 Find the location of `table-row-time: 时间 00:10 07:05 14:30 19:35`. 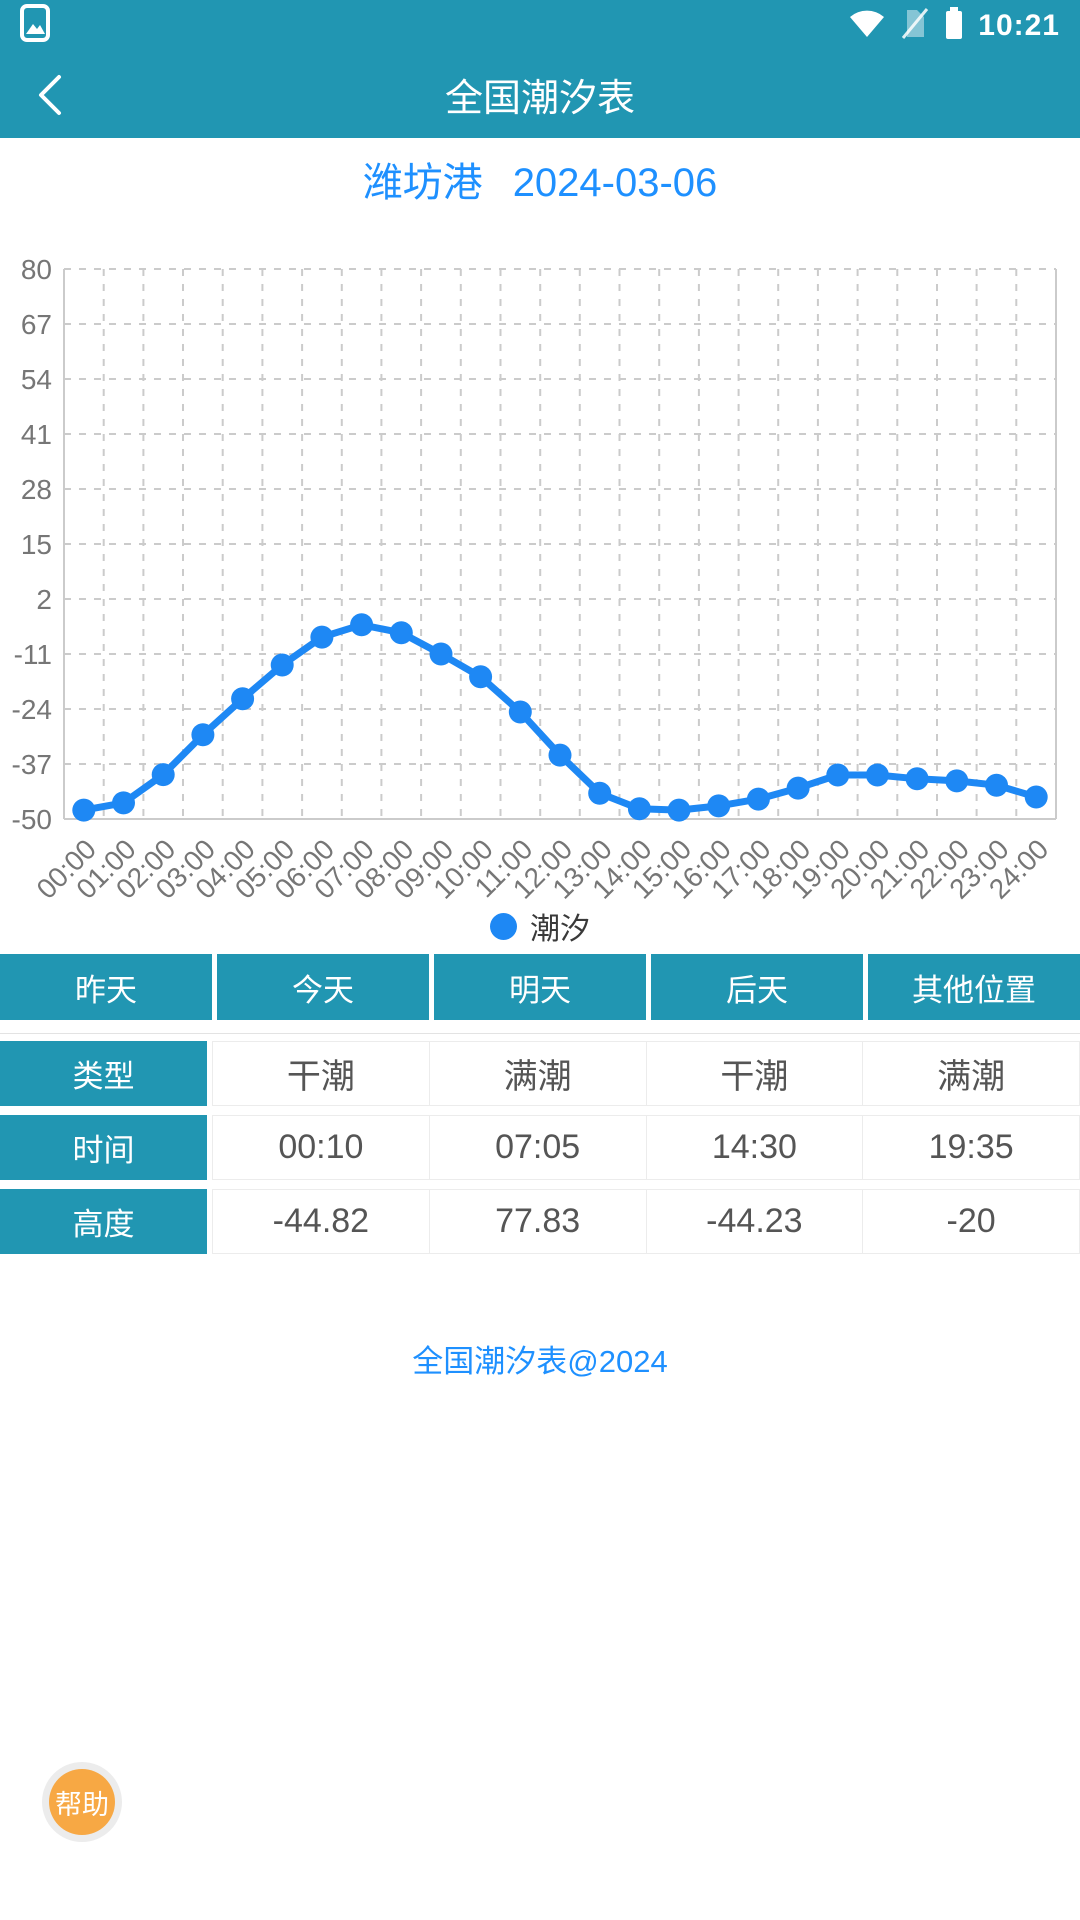

table-row-time: 时间 00:10 07:05 14:30 19:35 is located at coordinates (540, 1147).